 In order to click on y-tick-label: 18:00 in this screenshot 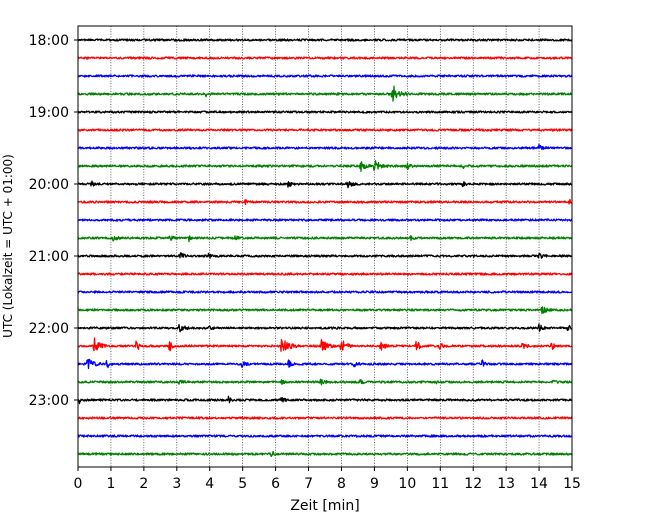, I will do `click(49, 41)`.